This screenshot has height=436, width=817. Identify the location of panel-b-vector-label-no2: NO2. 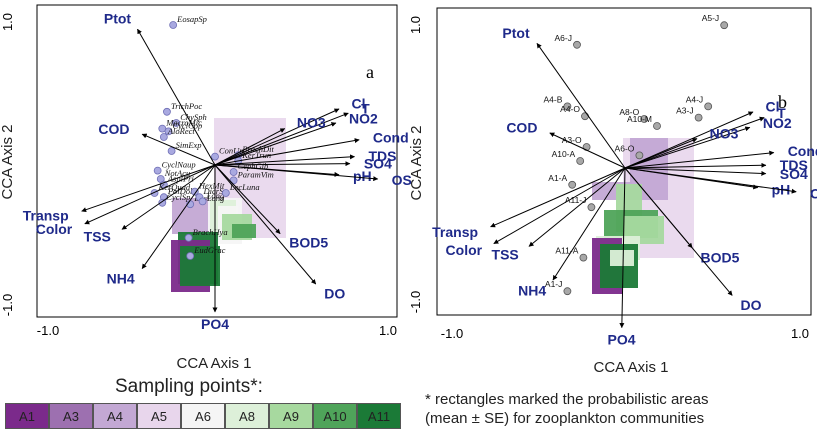
(777, 123).